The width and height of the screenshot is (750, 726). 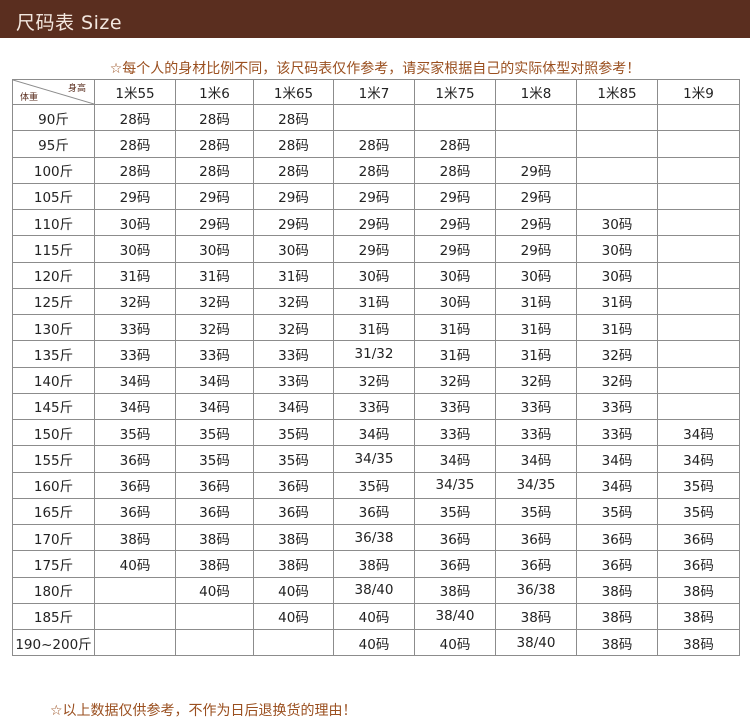 What do you see at coordinates (214, 92) in the screenshot?
I see `column-header: 1米6` at bounding box center [214, 92].